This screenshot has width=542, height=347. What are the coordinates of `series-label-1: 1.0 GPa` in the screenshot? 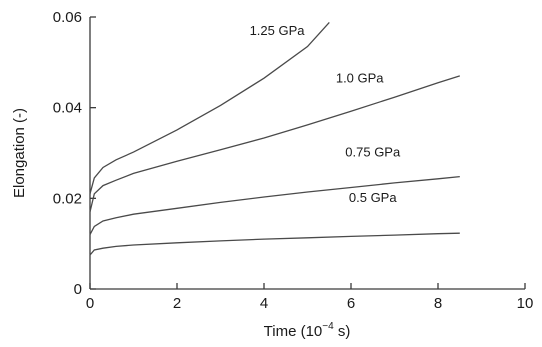 It's located at (360, 78).